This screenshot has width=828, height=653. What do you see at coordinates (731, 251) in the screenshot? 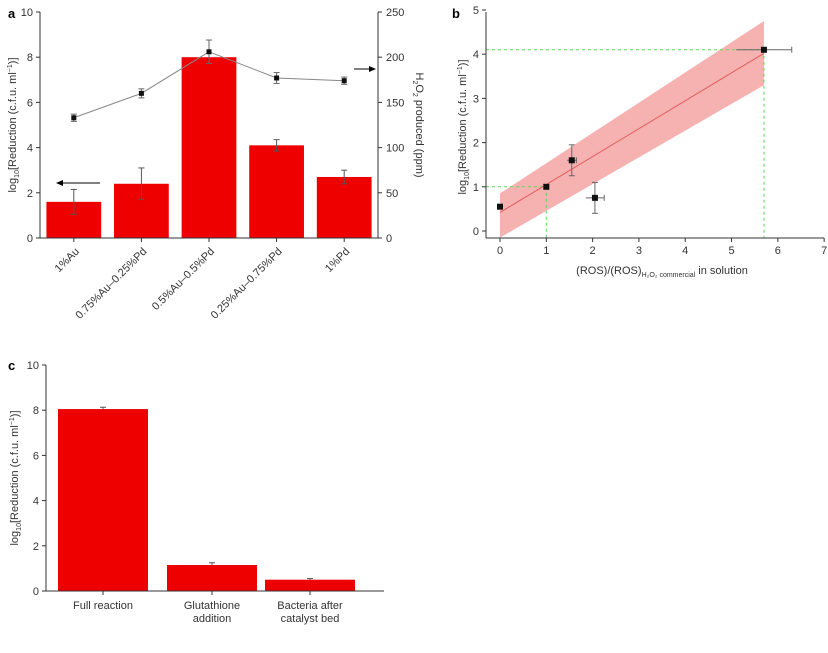
I see `b-xtick-label-5: 5` at bounding box center [731, 251].